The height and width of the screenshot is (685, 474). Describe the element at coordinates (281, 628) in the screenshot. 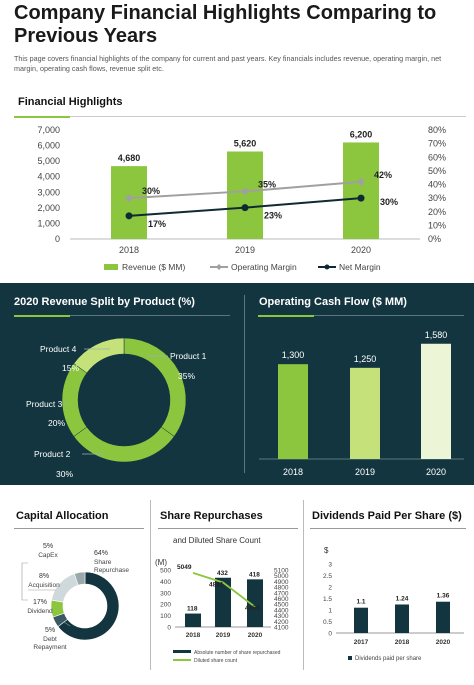

I see `y2-tick-label: 4100` at that location.